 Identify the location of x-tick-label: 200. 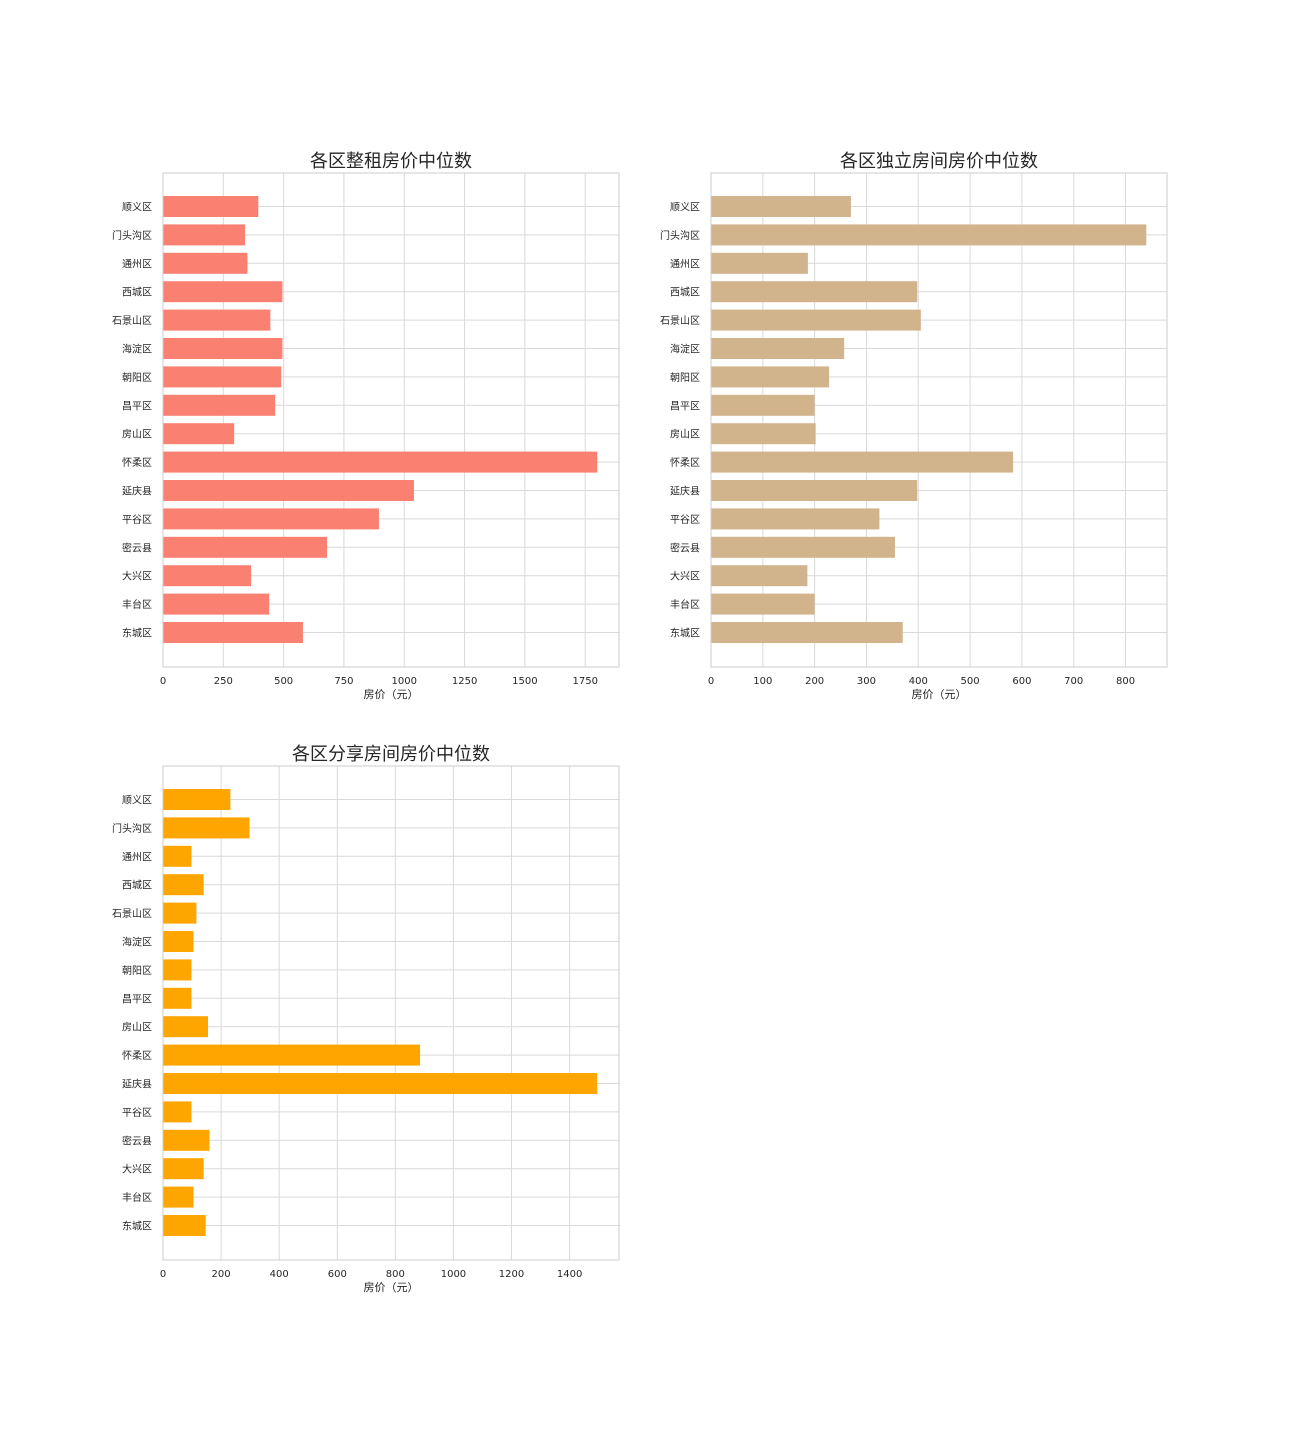
(814, 681).